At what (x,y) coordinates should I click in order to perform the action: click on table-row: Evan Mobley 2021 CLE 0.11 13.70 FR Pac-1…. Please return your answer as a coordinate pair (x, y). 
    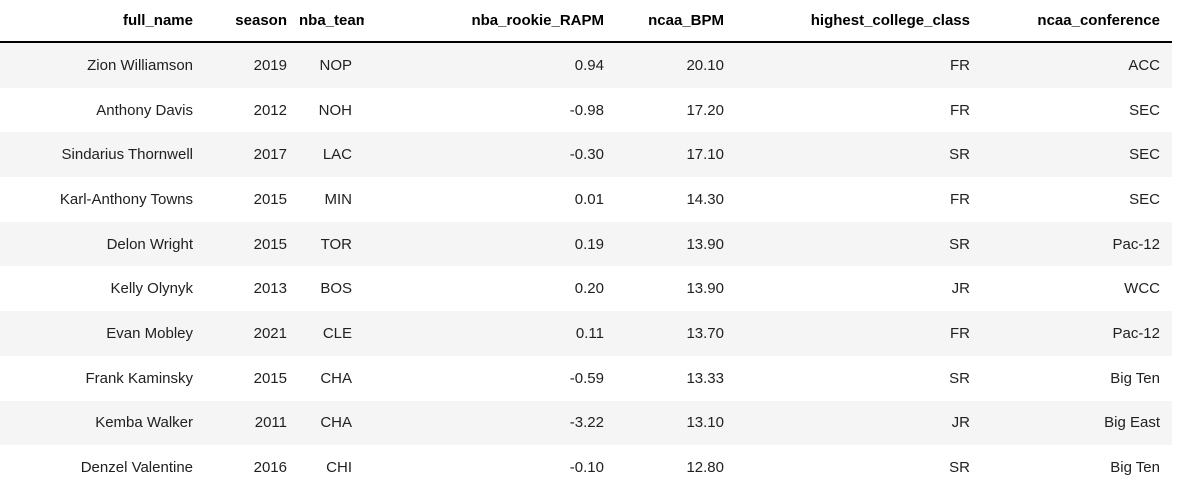
    Looking at the image, I should click on (586, 333).